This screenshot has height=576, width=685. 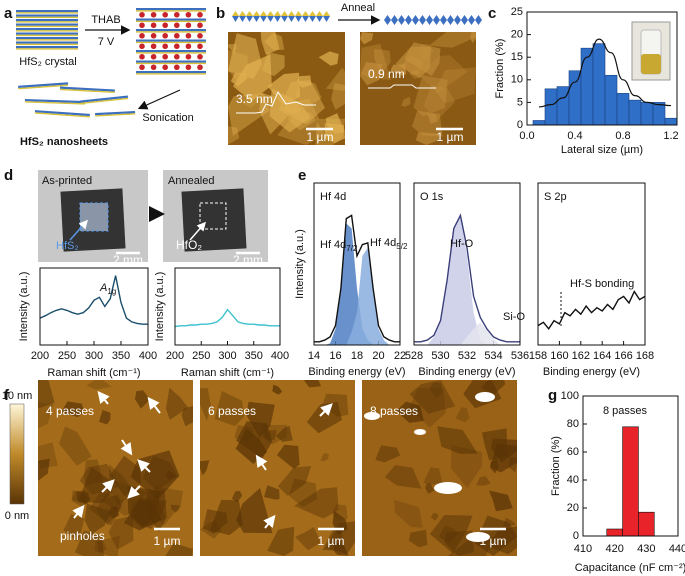 I want to click on panel-label: f, so click(x=7, y=395).